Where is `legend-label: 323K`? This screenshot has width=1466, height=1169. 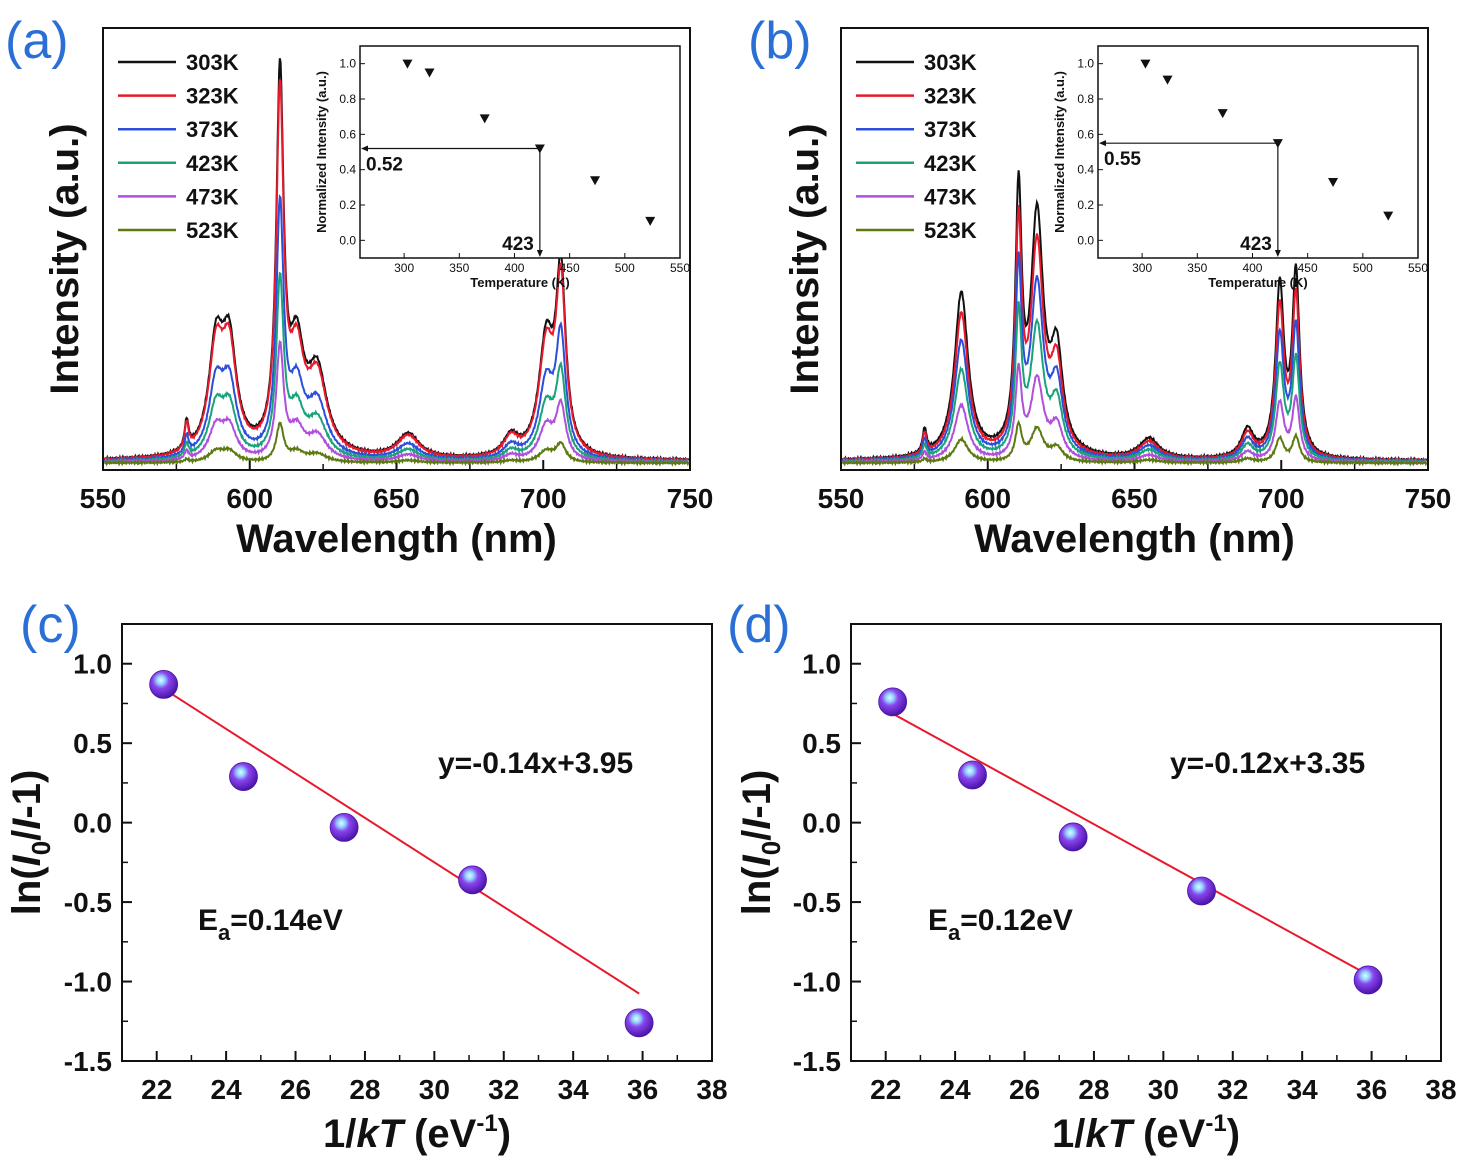 legend-label: 323K is located at coordinates (212, 96).